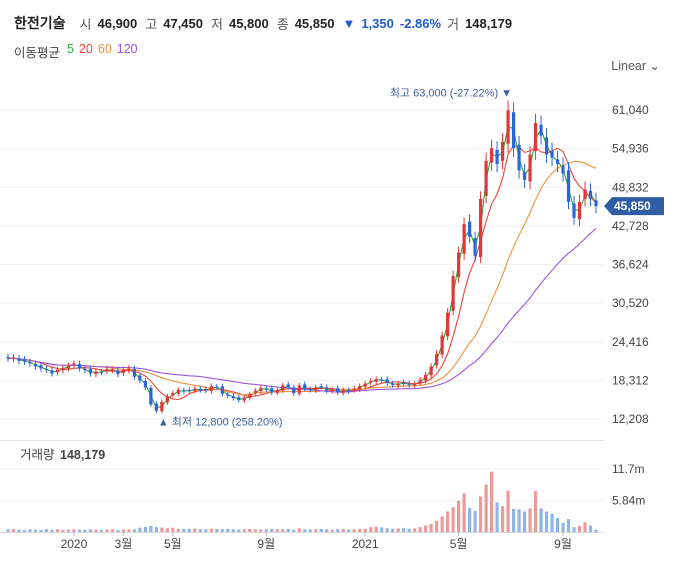 The image size is (676, 566). Describe the element at coordinates (248, 23) in the screenshot. I see `low-value: 45,800` at that location.